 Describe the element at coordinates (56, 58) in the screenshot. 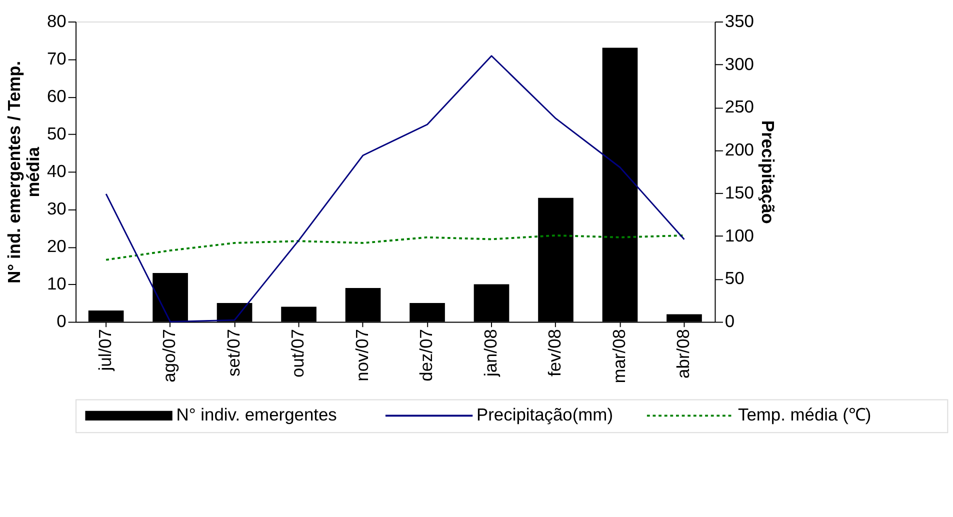

I see `y-tick-label: 70` at that location.